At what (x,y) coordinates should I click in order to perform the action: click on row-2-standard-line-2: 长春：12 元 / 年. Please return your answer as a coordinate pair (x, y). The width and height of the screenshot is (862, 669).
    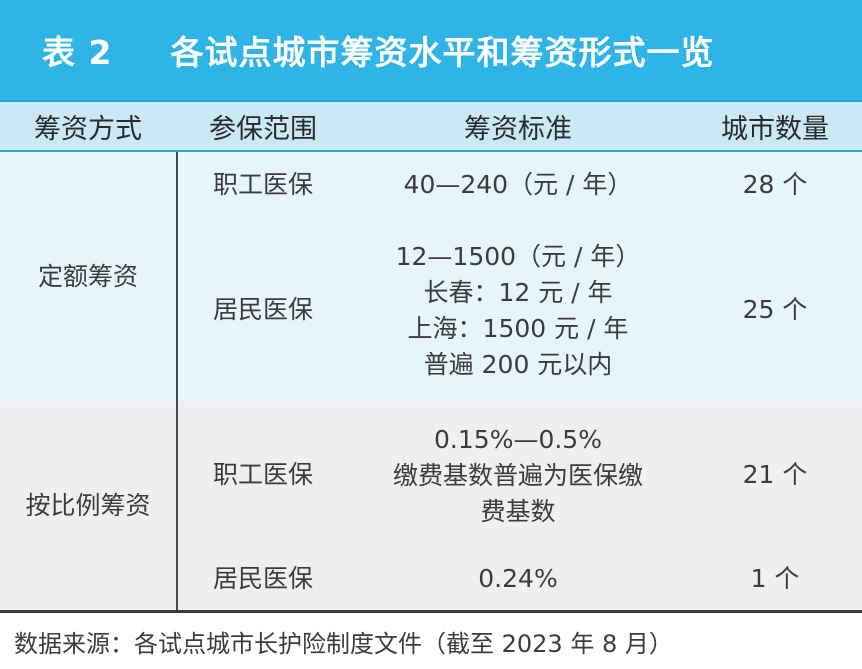
    Looking at the image, I should click on (518, 292).